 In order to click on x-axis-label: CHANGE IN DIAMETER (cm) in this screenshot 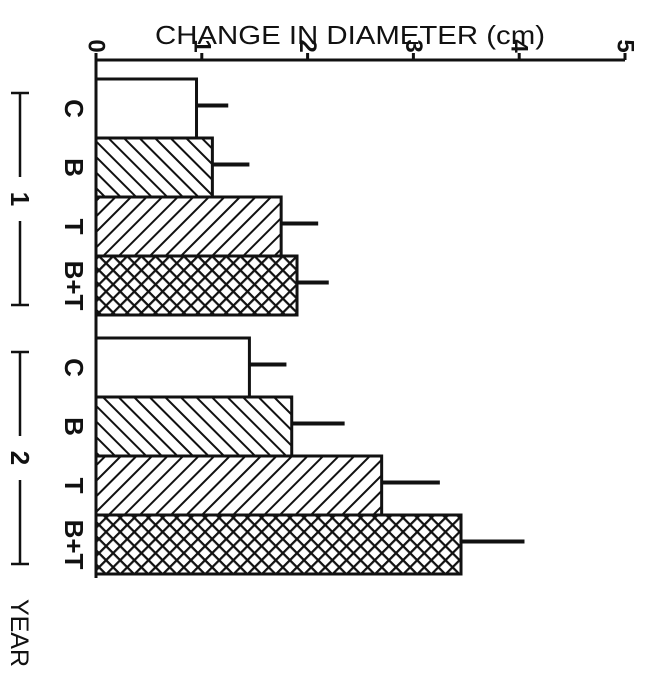, I will do `click(350, 35)`.